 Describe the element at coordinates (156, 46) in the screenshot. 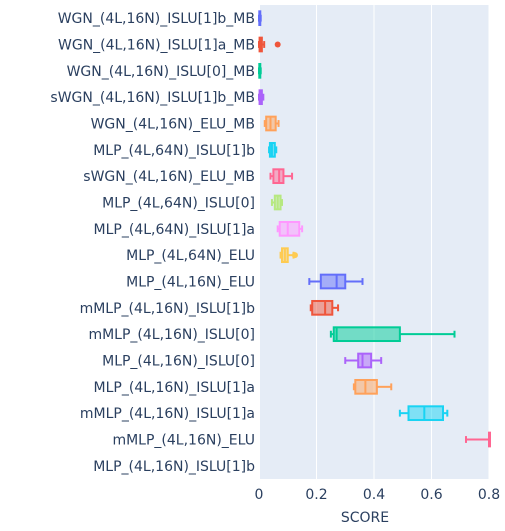

I see `category-label: WGN_(4L,16N)_ISLU[1]a_MB` at that location.